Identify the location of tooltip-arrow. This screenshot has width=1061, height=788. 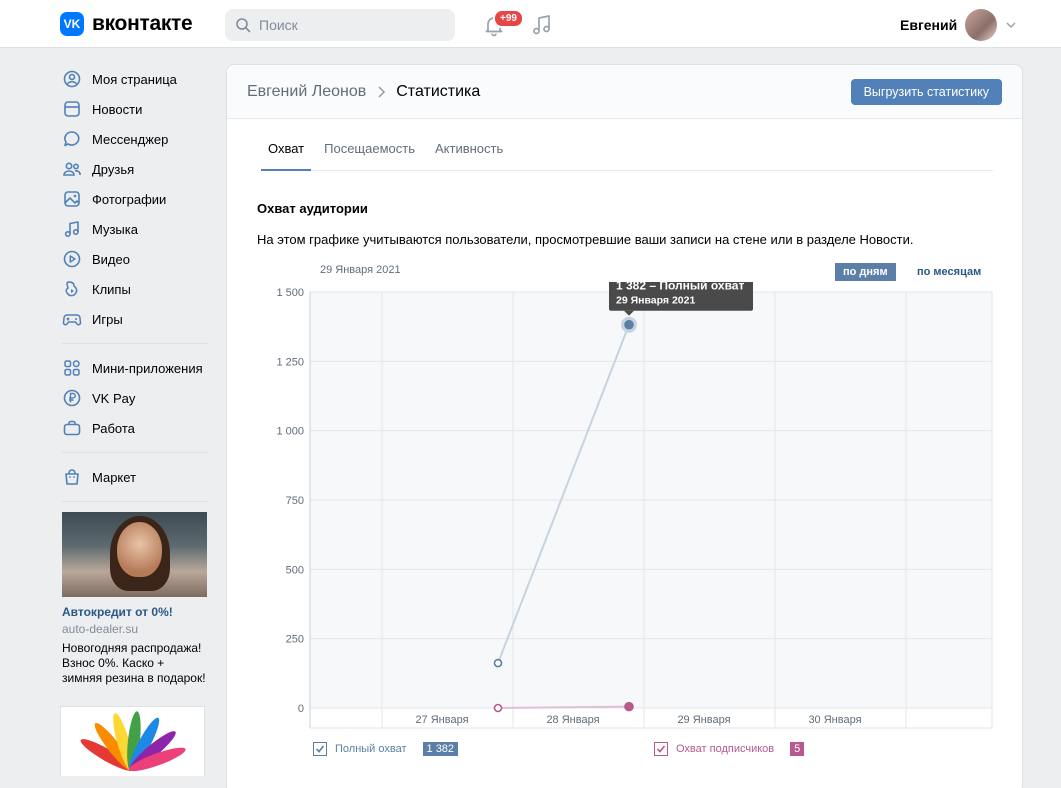
(629, 313).